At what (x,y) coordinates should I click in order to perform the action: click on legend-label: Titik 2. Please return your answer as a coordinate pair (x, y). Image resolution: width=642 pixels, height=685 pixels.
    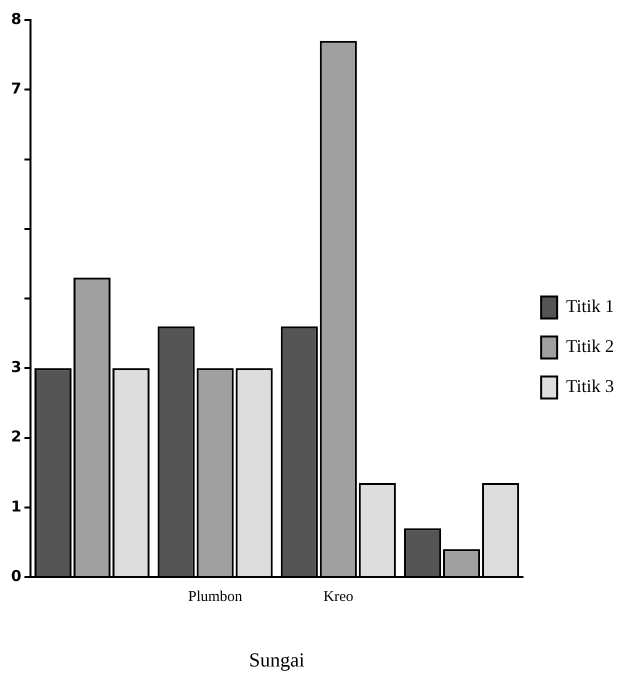
    Looking at the image, I should click on (590, 346).